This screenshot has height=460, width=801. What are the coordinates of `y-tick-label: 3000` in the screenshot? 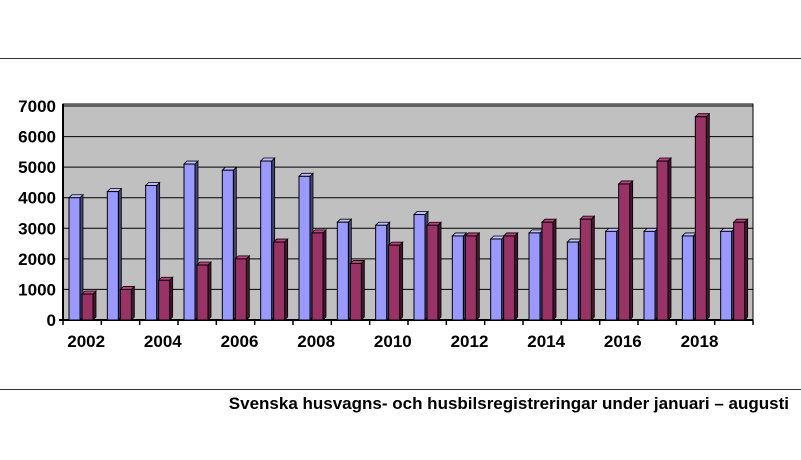 It's located at (37, 228).